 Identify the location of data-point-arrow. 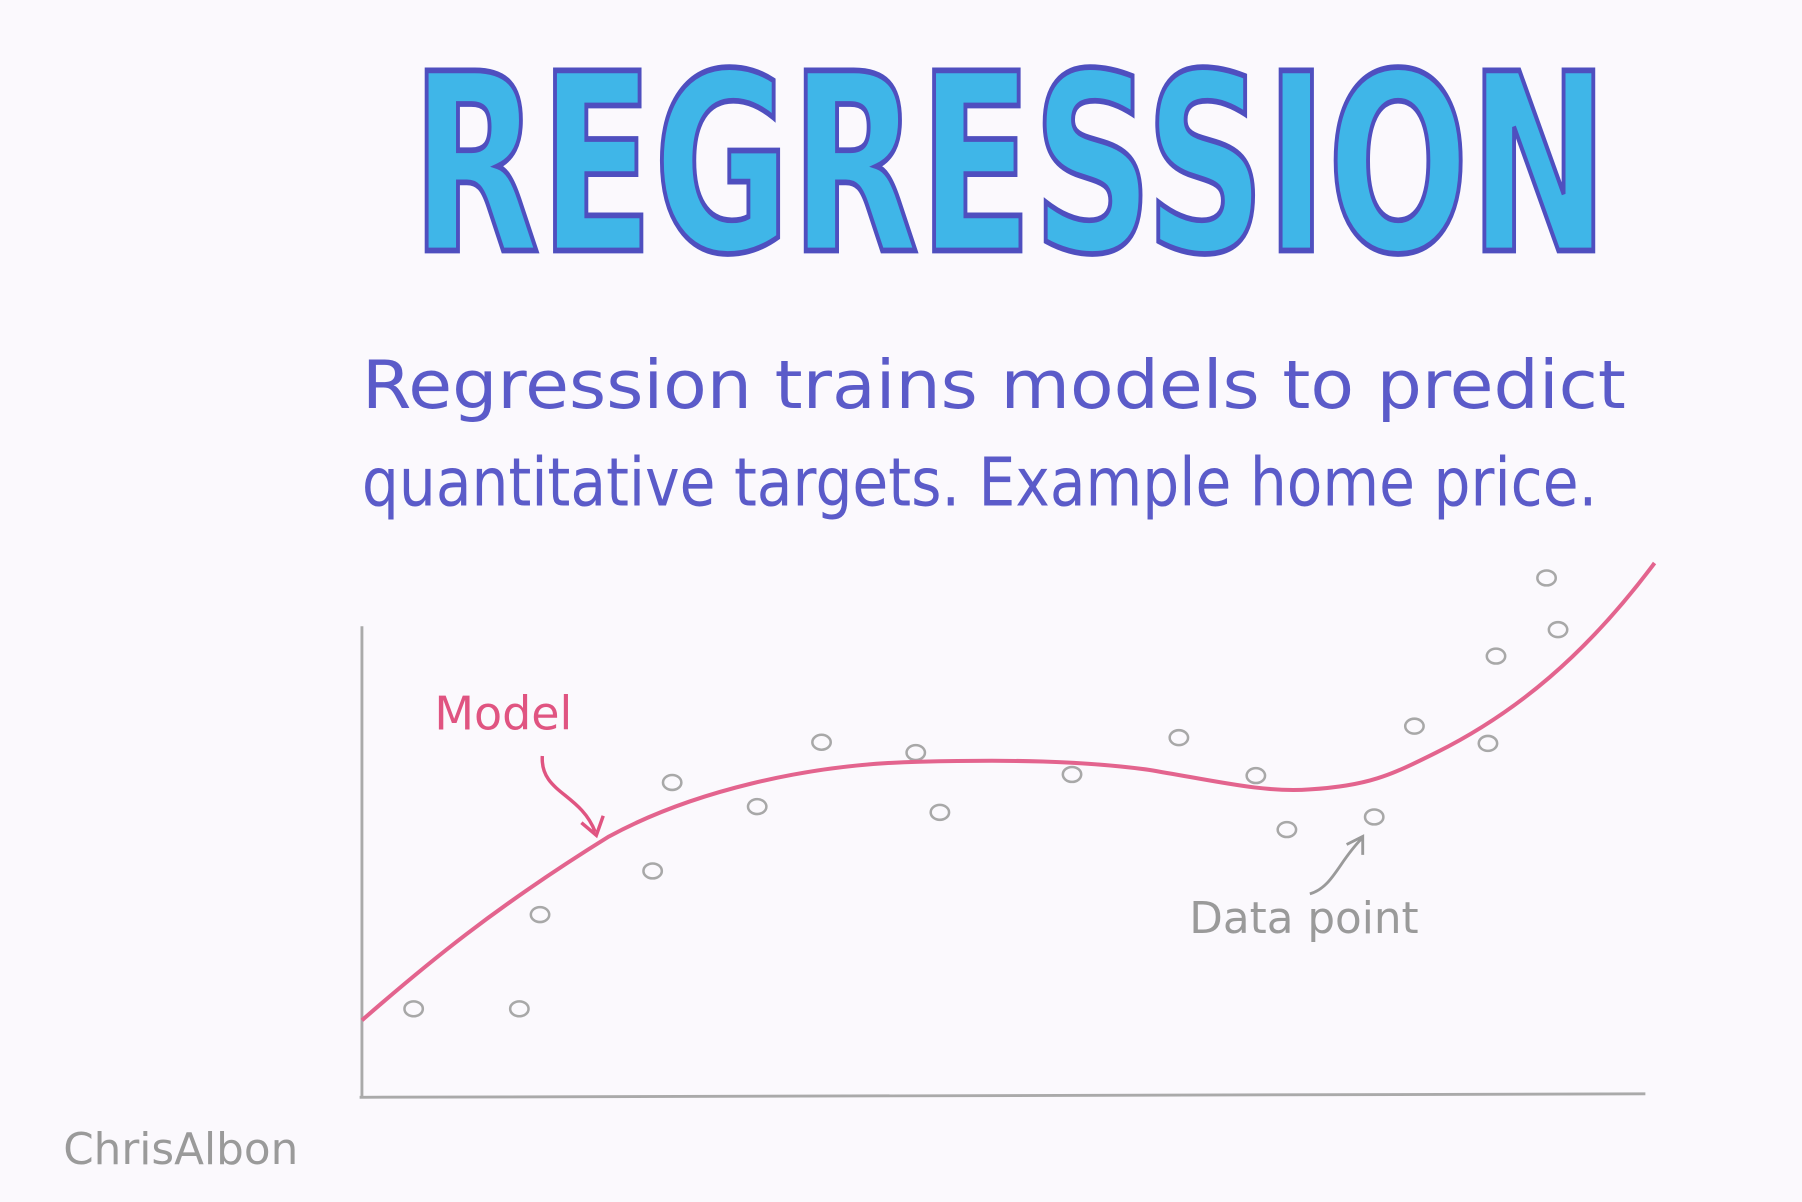
(1337, 865).